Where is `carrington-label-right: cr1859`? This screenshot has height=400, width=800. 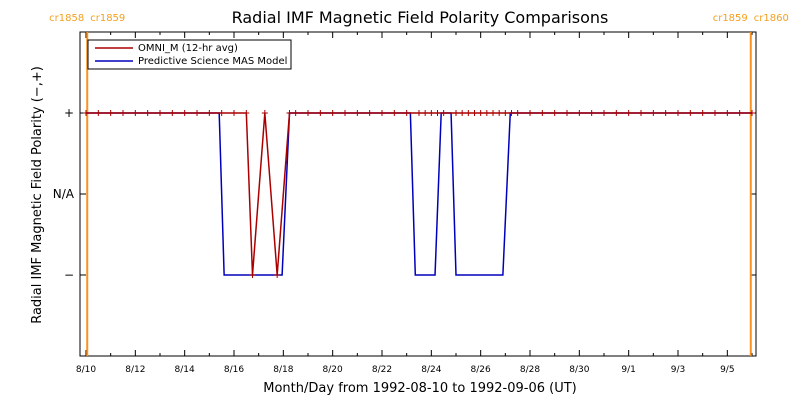
carrington-label-right: cr1859 is located at coordinates (107, 18).